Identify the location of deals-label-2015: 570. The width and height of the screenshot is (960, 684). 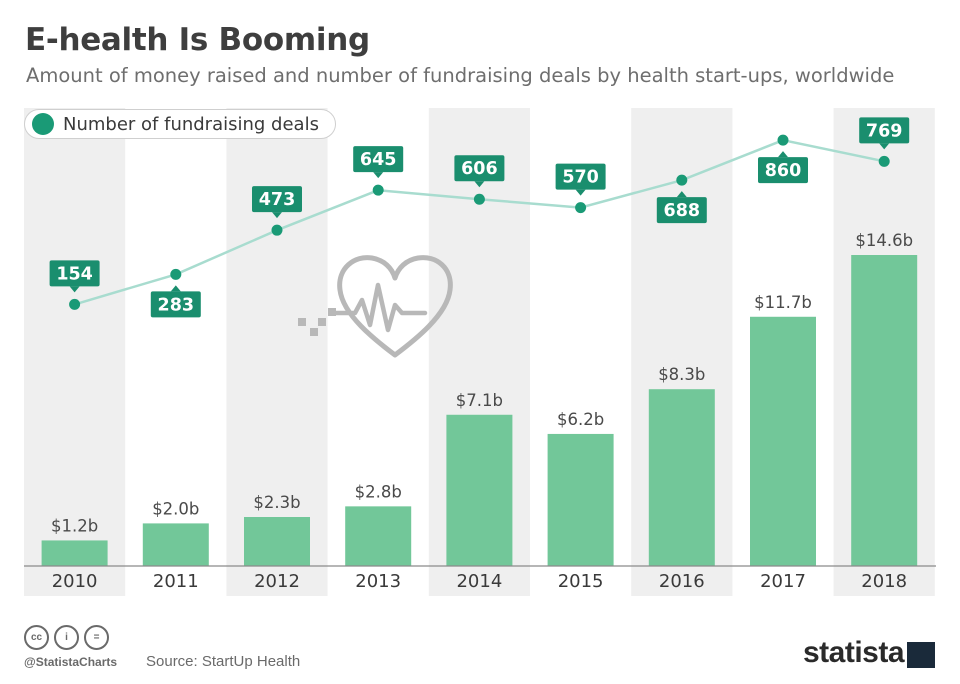
(580, 179).